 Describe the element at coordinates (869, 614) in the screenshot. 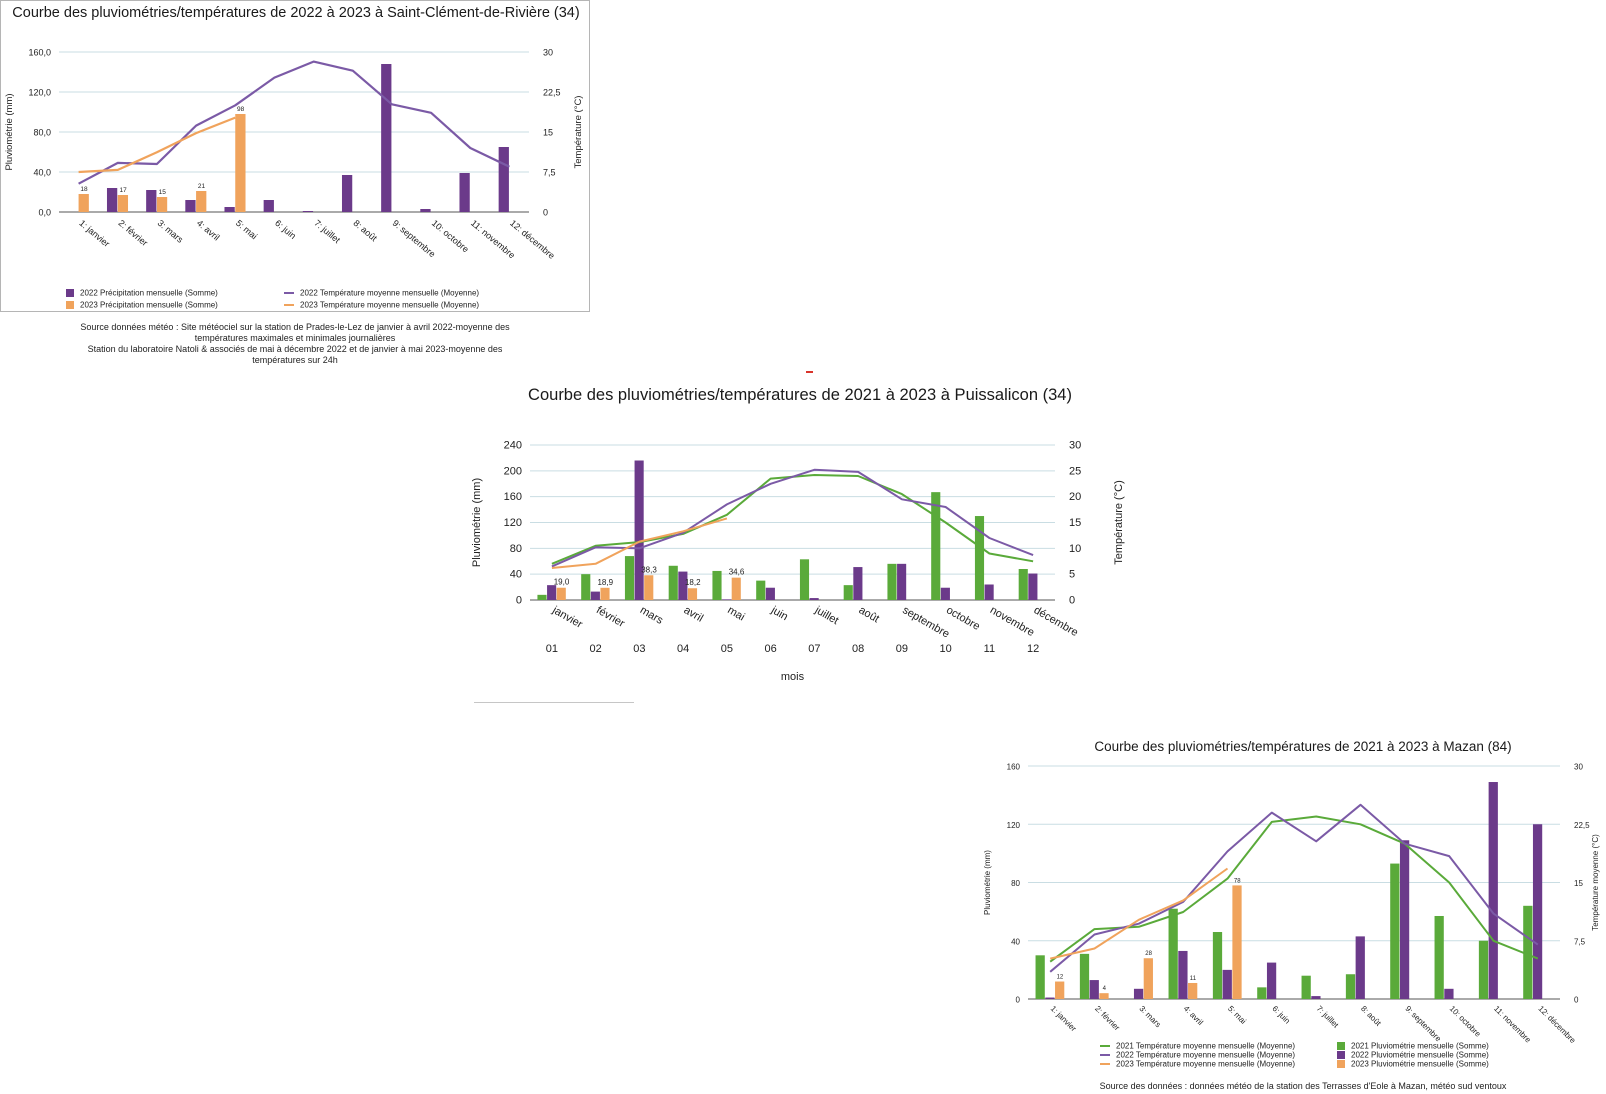

I see `x-tick-label: août` at that location.